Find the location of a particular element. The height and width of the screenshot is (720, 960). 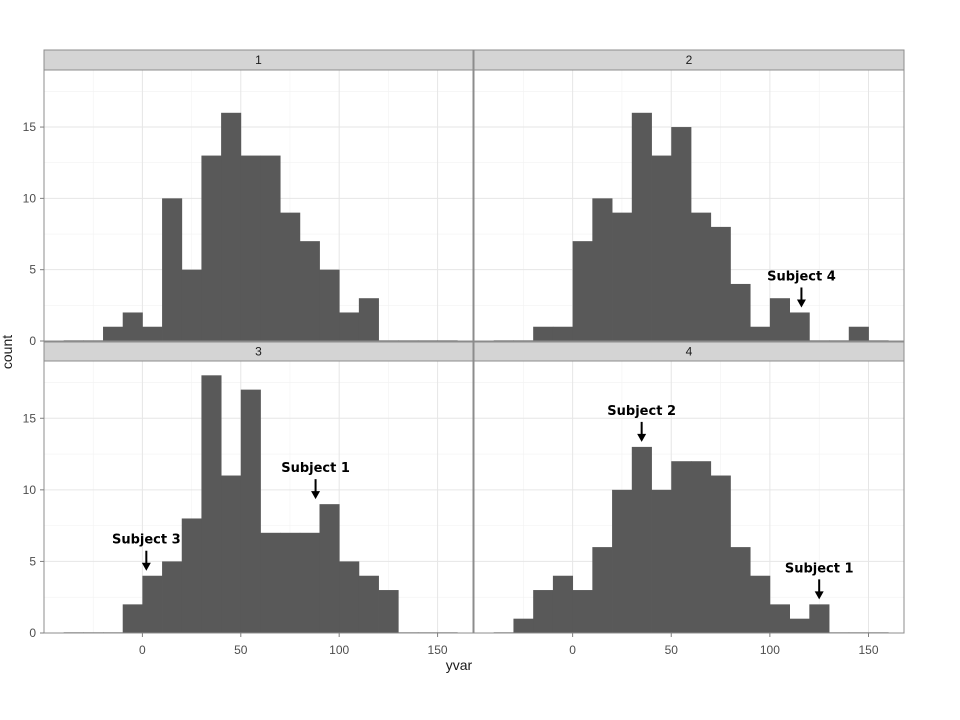

facet-strip-label: 3 is located at coordinates (258, 352).